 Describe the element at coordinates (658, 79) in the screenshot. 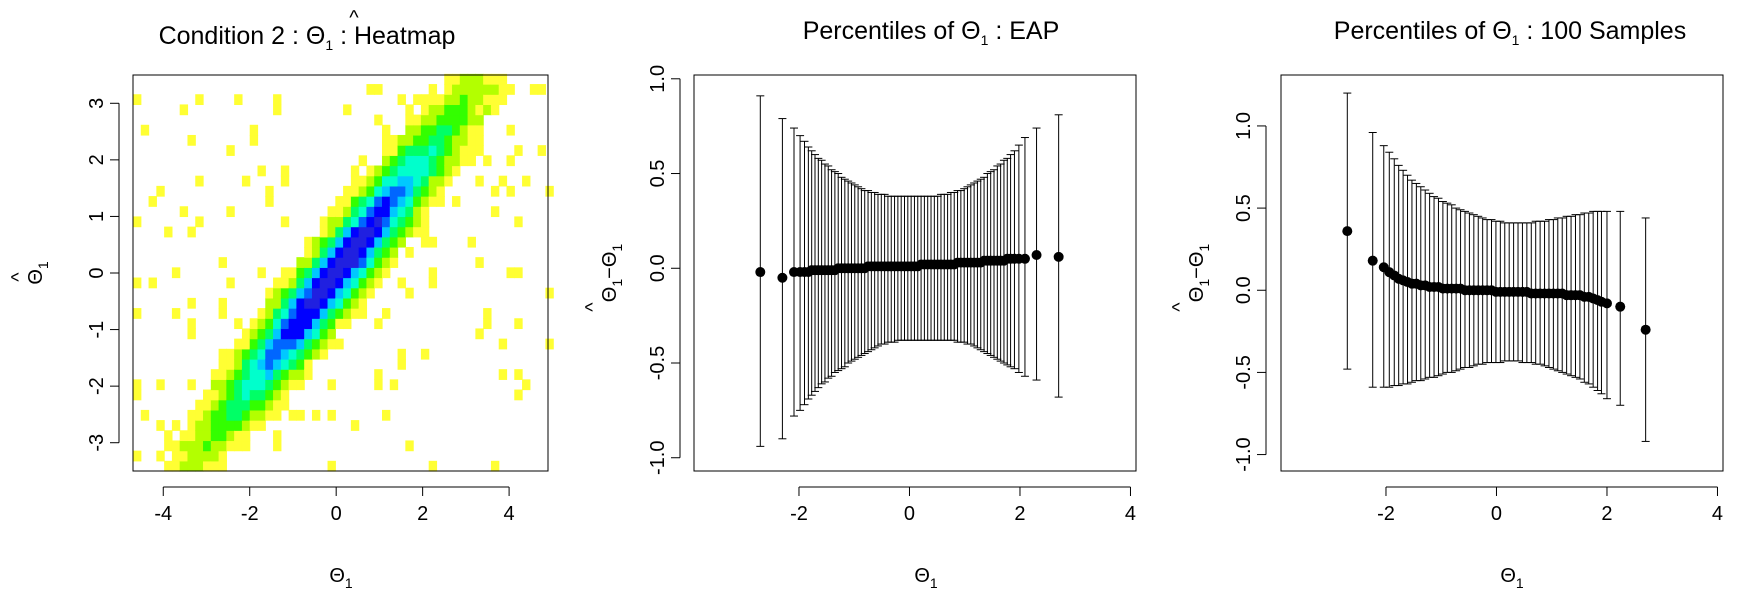

I see `eap-y-tick-label: 1.0` at that location.